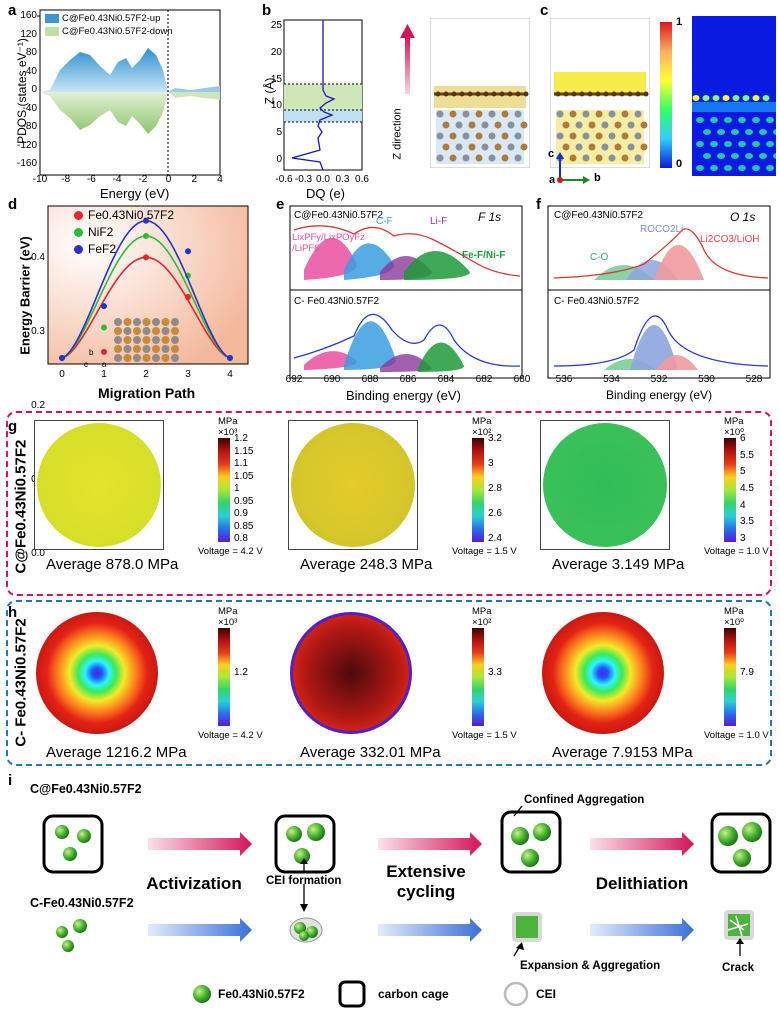 The width and height of the screenshot is (780, 1012). What do you see at coordinates (304, 881) in the screenshot?
I see `label-cei-formation: CEI formation` at bounding box center [304, 881].